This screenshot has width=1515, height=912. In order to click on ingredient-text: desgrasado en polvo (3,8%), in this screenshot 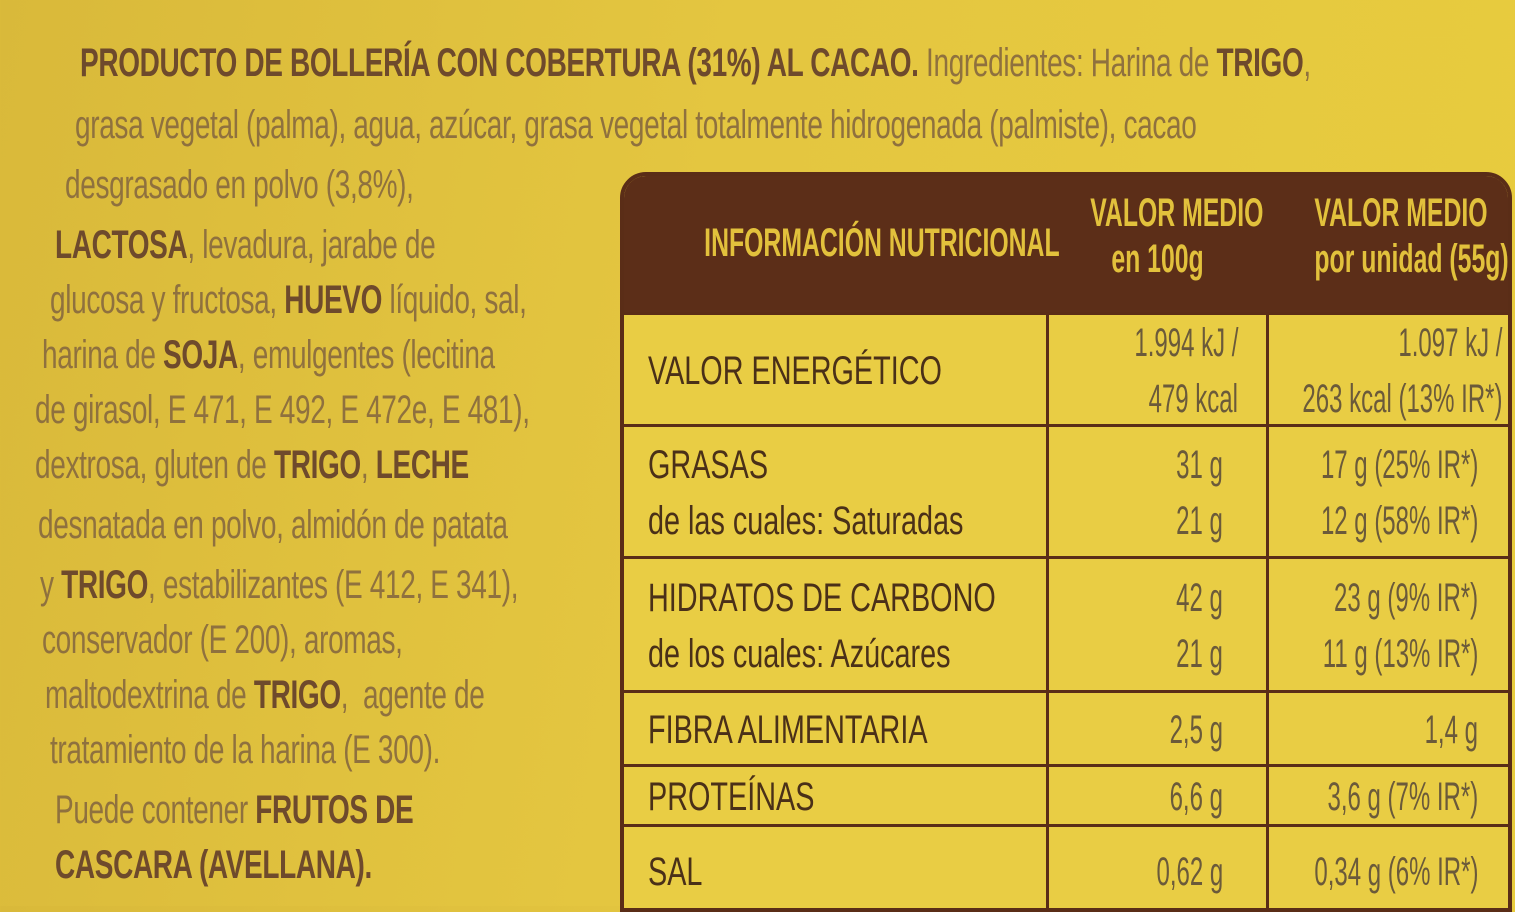, I will do `click(239, 185)`.